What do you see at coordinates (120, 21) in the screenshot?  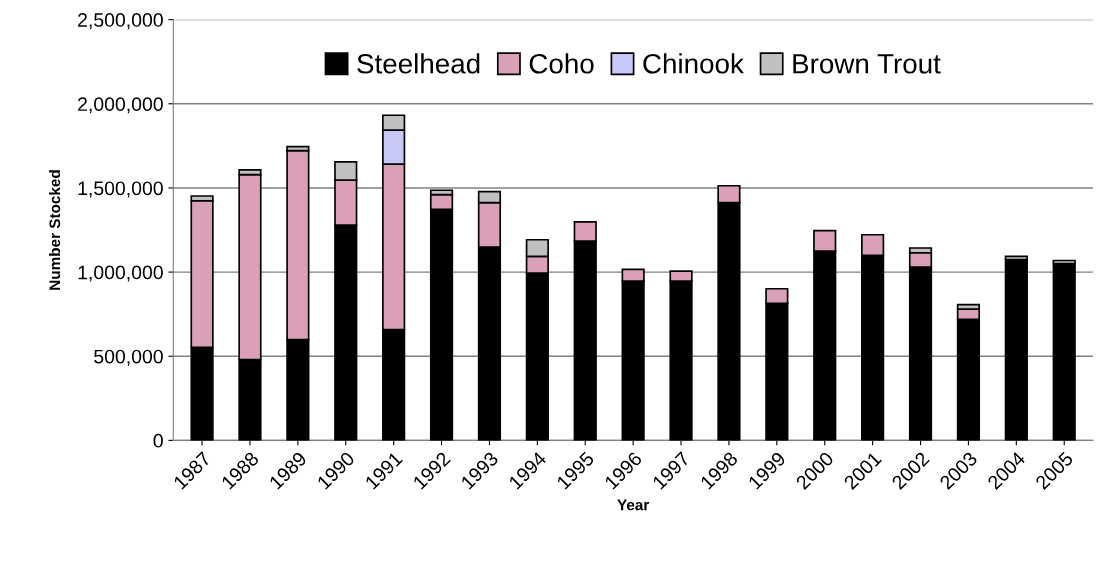 I see `y-tick-label: 2,500,000` at bounding box center [120, 21].